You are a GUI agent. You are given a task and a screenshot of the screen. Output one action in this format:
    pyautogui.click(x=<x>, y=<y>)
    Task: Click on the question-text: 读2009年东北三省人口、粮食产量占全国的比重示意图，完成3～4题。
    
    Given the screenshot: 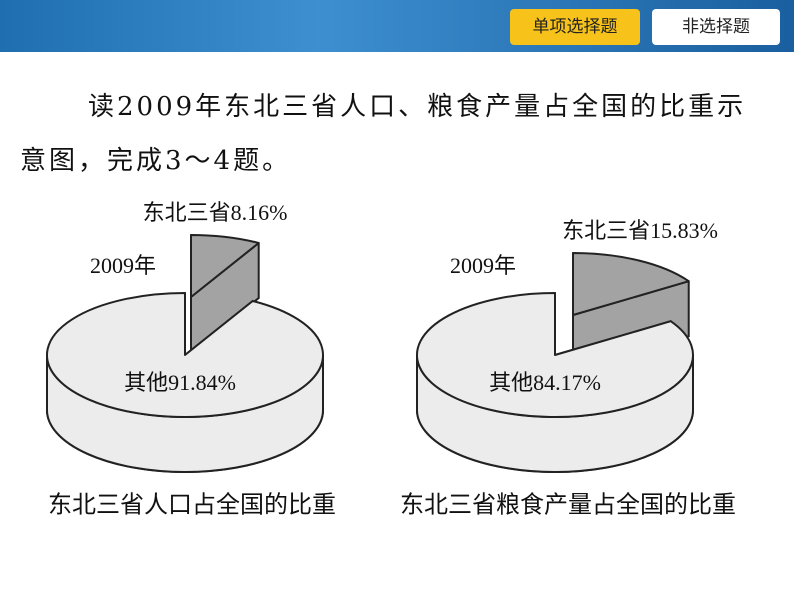 What is the action you would take?
    pyautogui.click(x=383, y=134)
    